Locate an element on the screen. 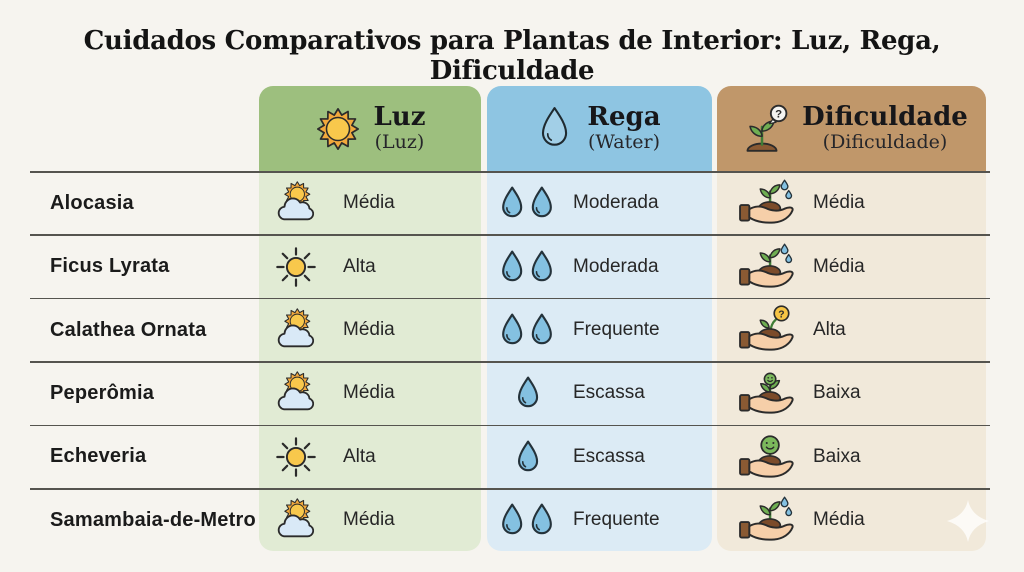 The width and height of the screenshot is (1024, 572). table-row: Echeveria Alta Escassa Baixa is located at coordinates (510, 456).